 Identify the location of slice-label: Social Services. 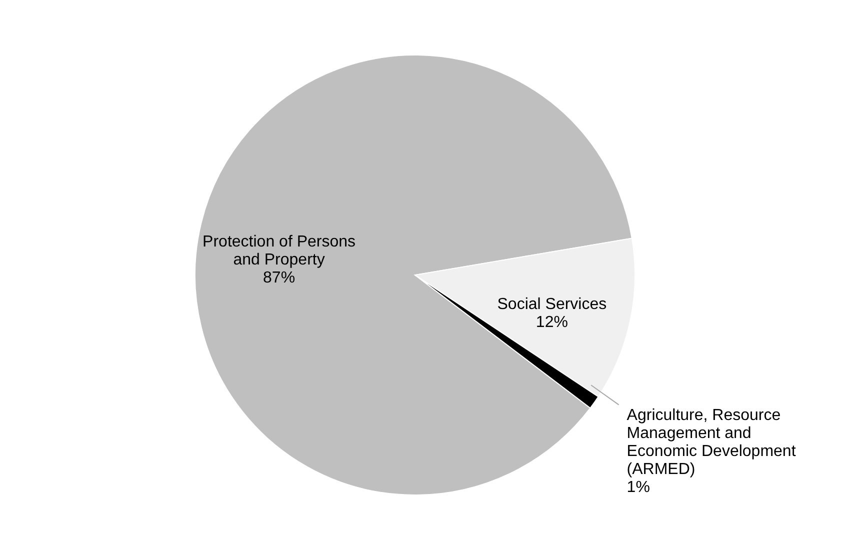
(552, 305).